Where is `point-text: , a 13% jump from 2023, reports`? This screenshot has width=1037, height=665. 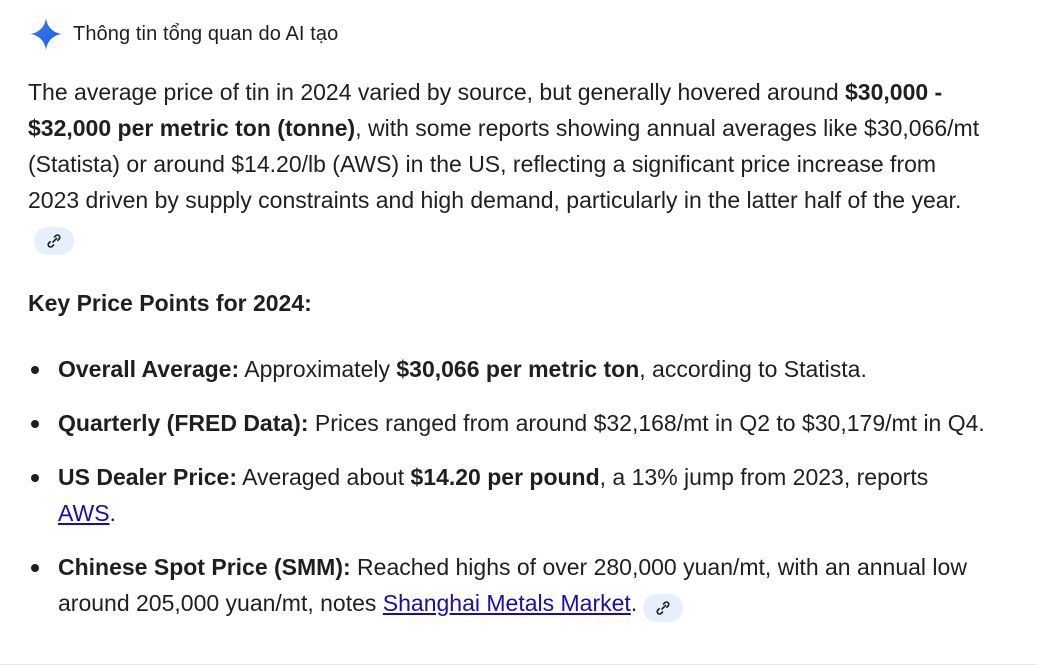
point-text: , a 13% jump from 2023, reports is located at coordinates (764, 477).